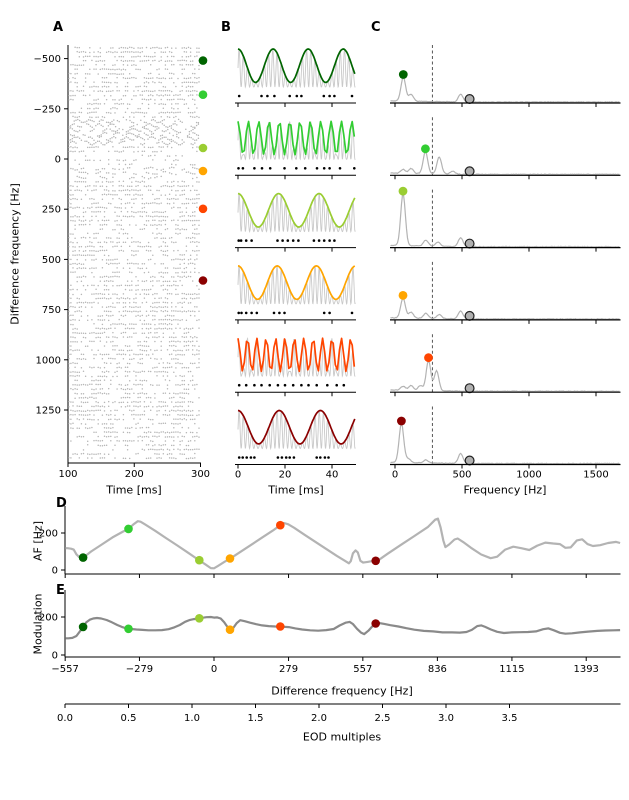 The image size is (629, 800). I want to click on panel-b-xtick-label: 40, so click(332, 475).